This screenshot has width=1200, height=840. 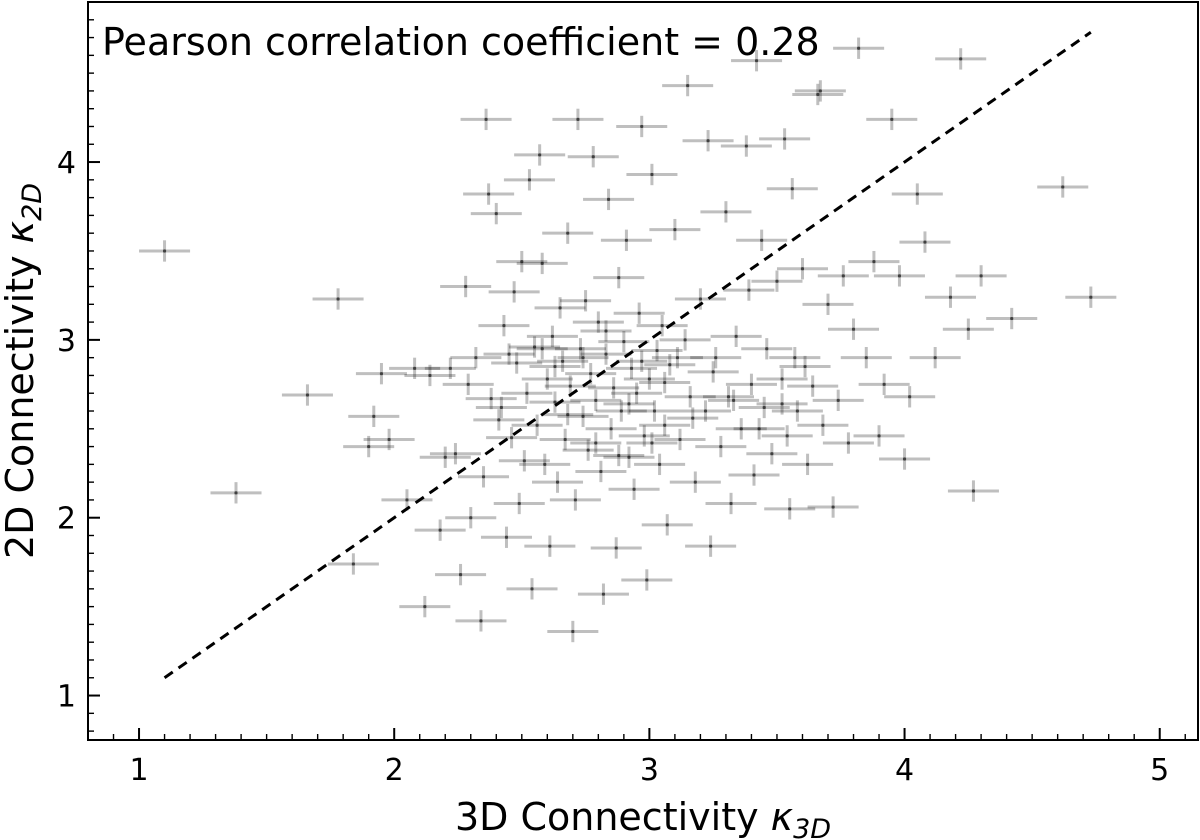 What do you see at coordinates (643, 817) in the screenshot?
I see `x-axis-label: 3D Connectivity κ3D` at bounding box center [643, 817].